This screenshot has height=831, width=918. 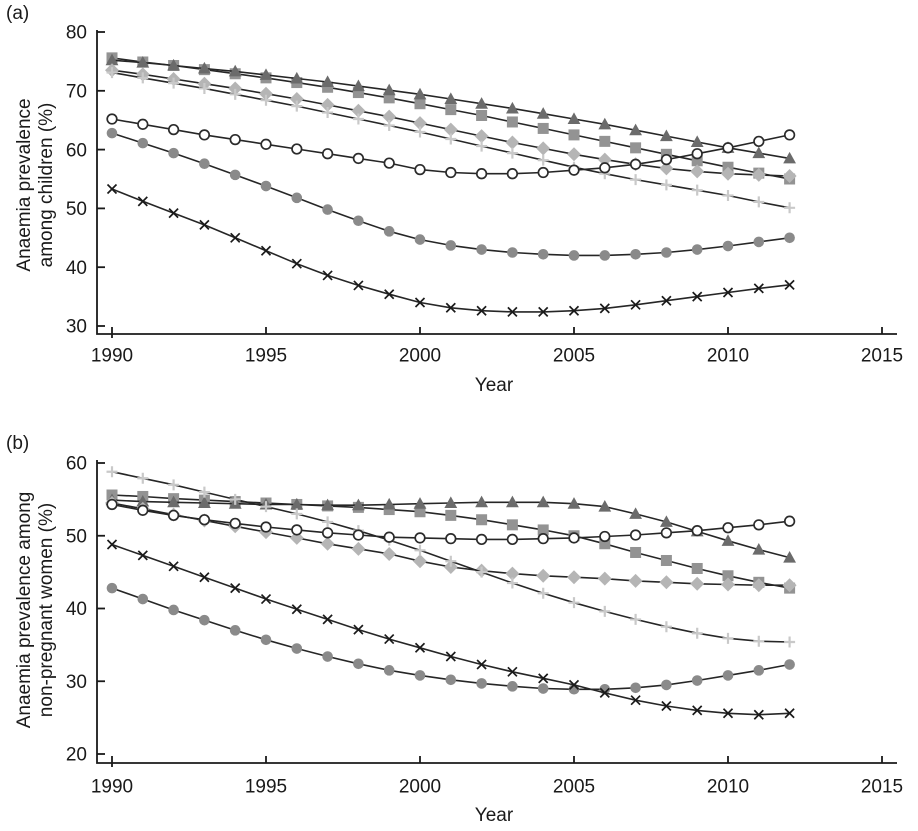 I want to click on y-tick-label: 60, so click(x=76, y=150).